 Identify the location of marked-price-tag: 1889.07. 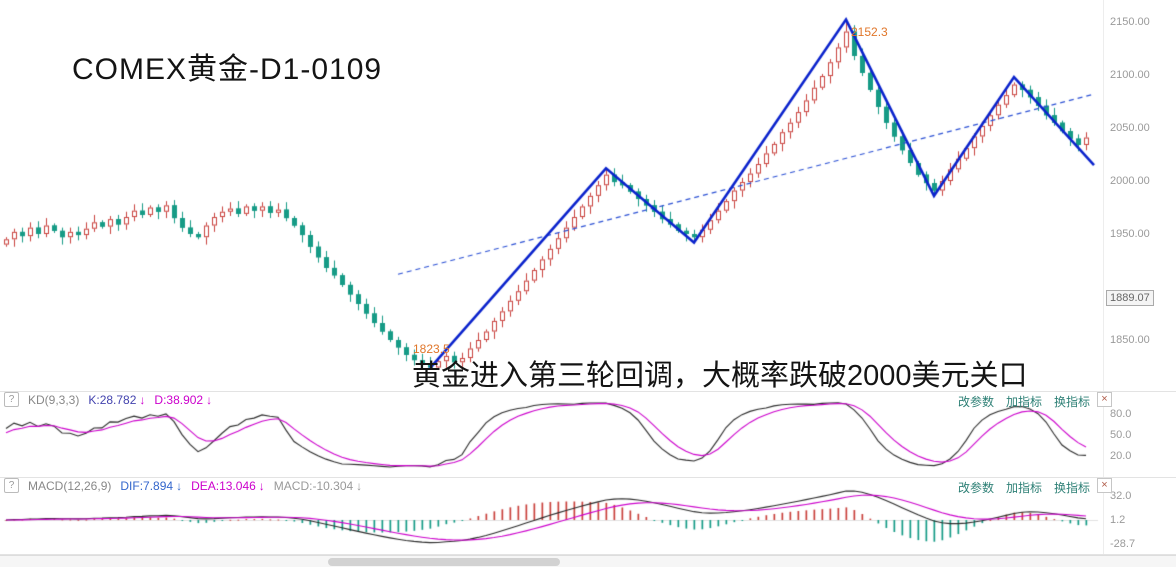
(1130, 298).